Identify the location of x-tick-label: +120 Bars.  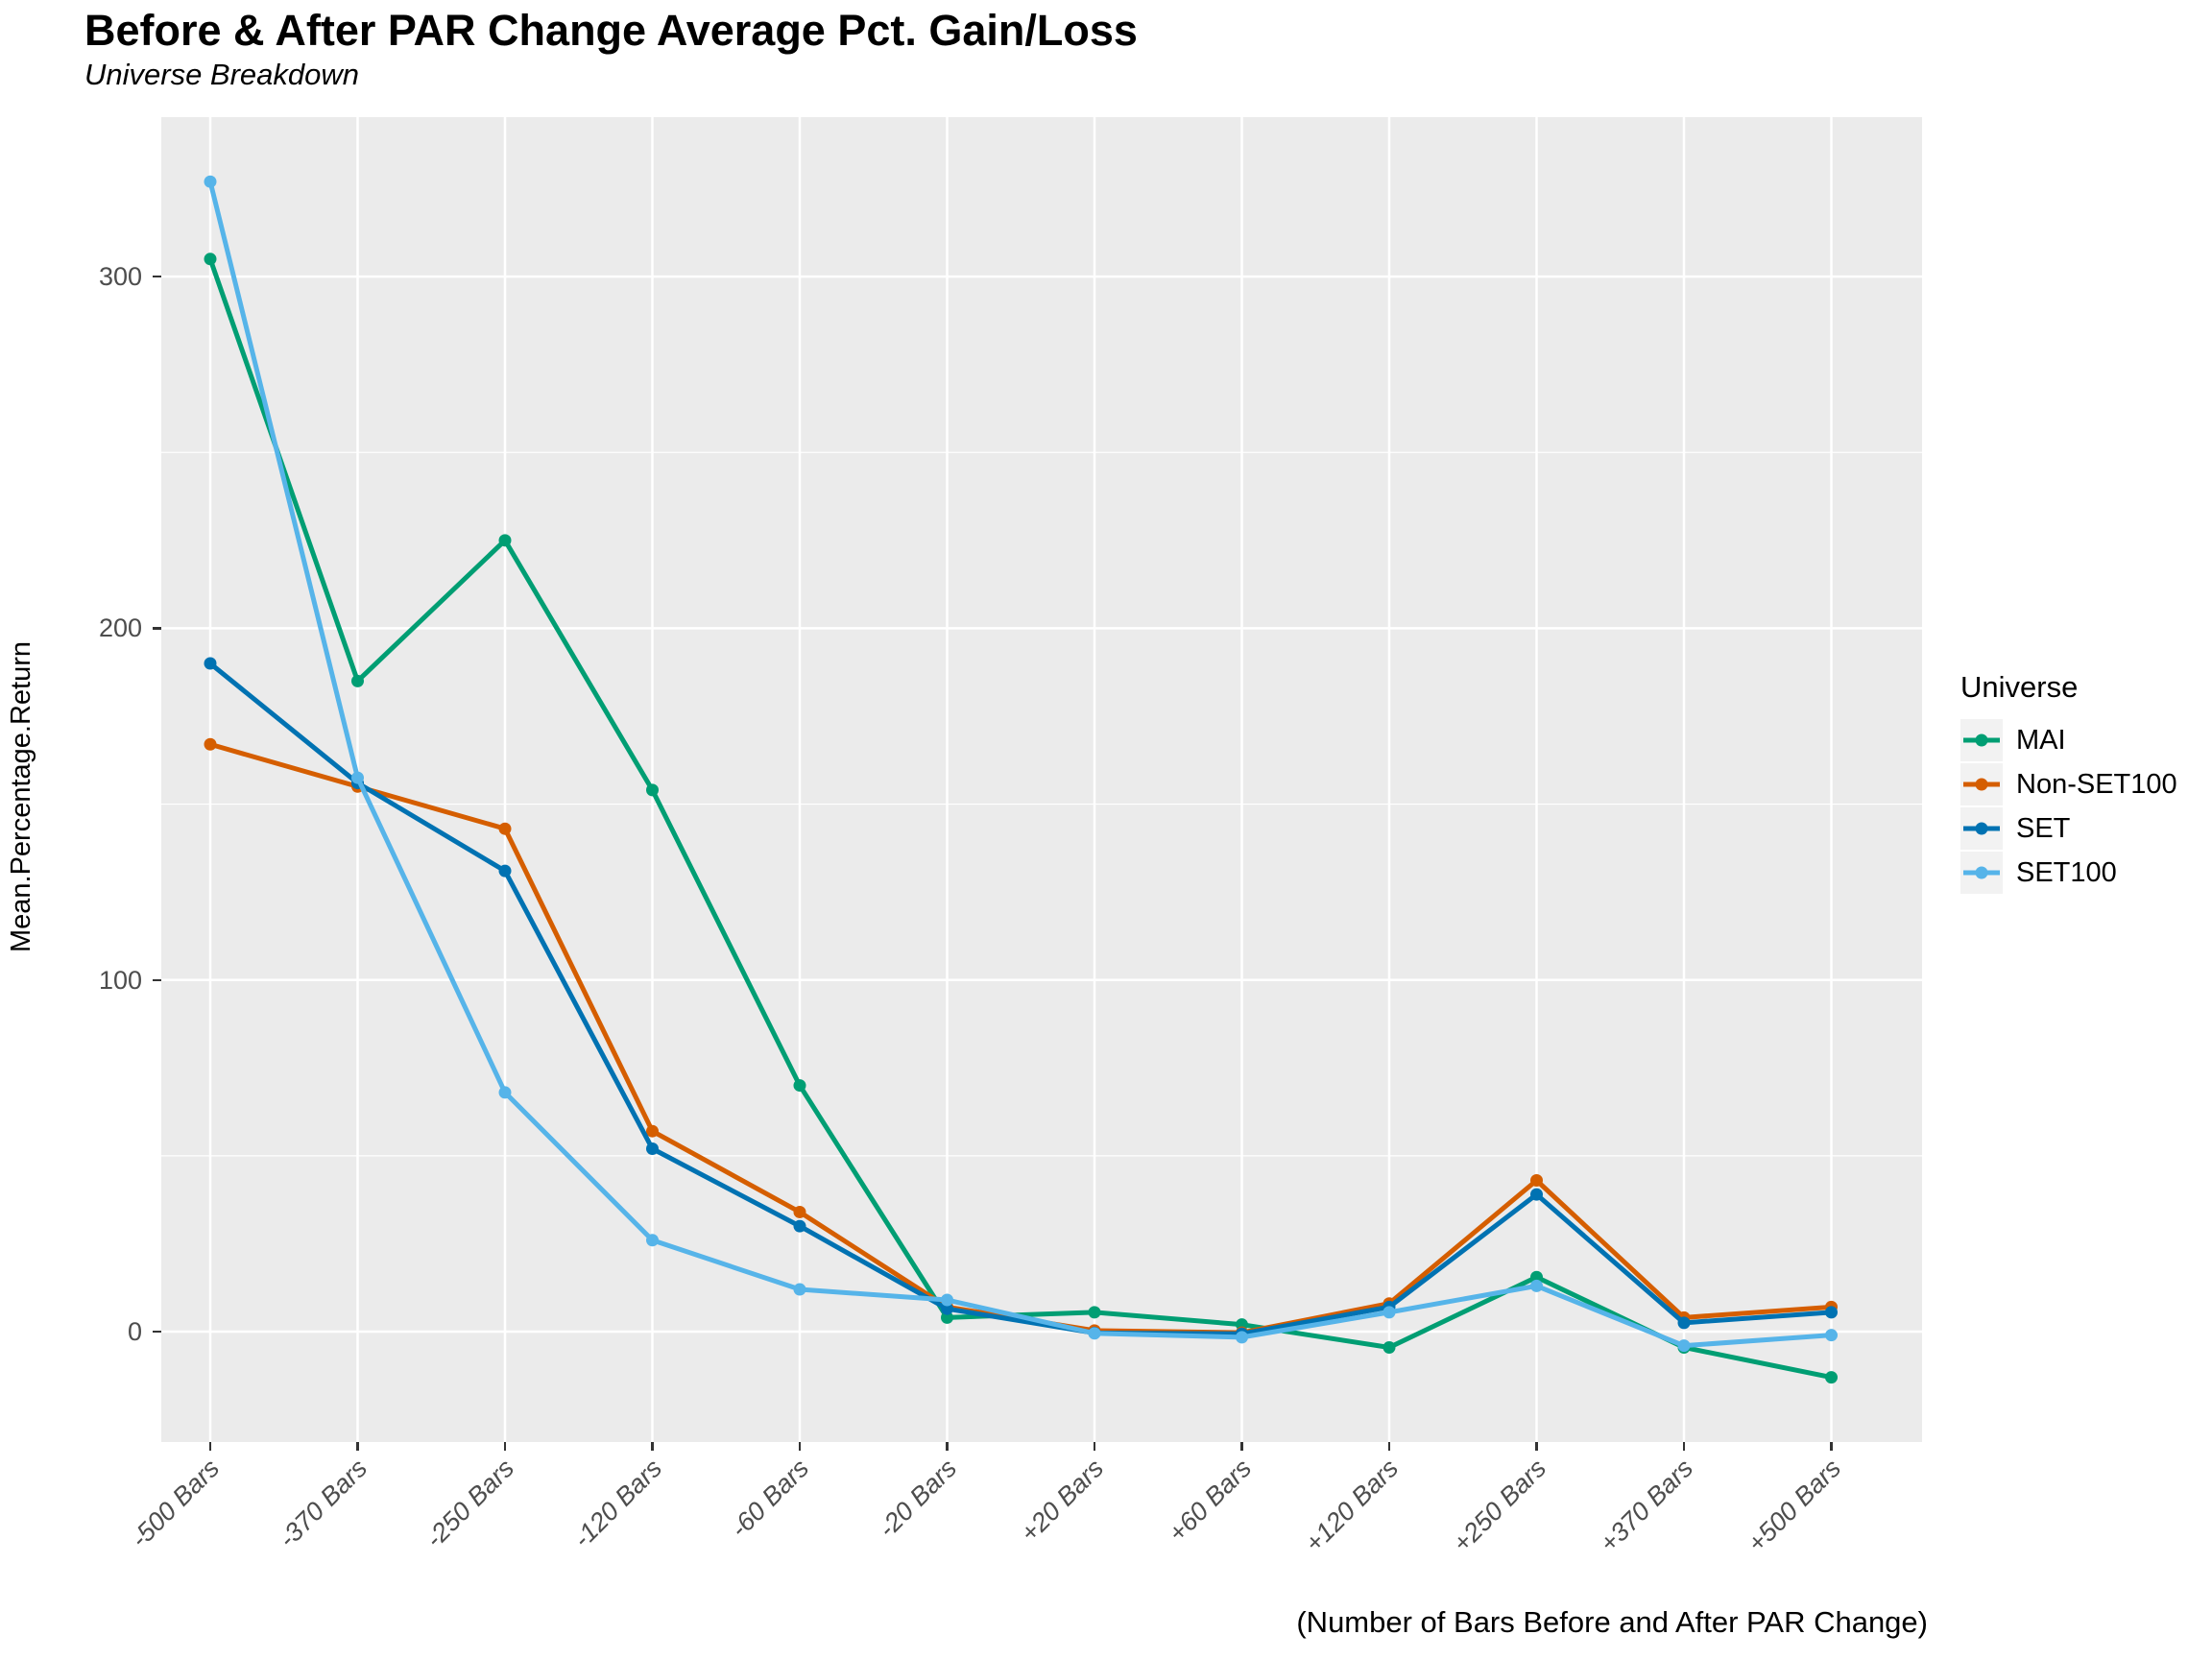
(1352, 1506).